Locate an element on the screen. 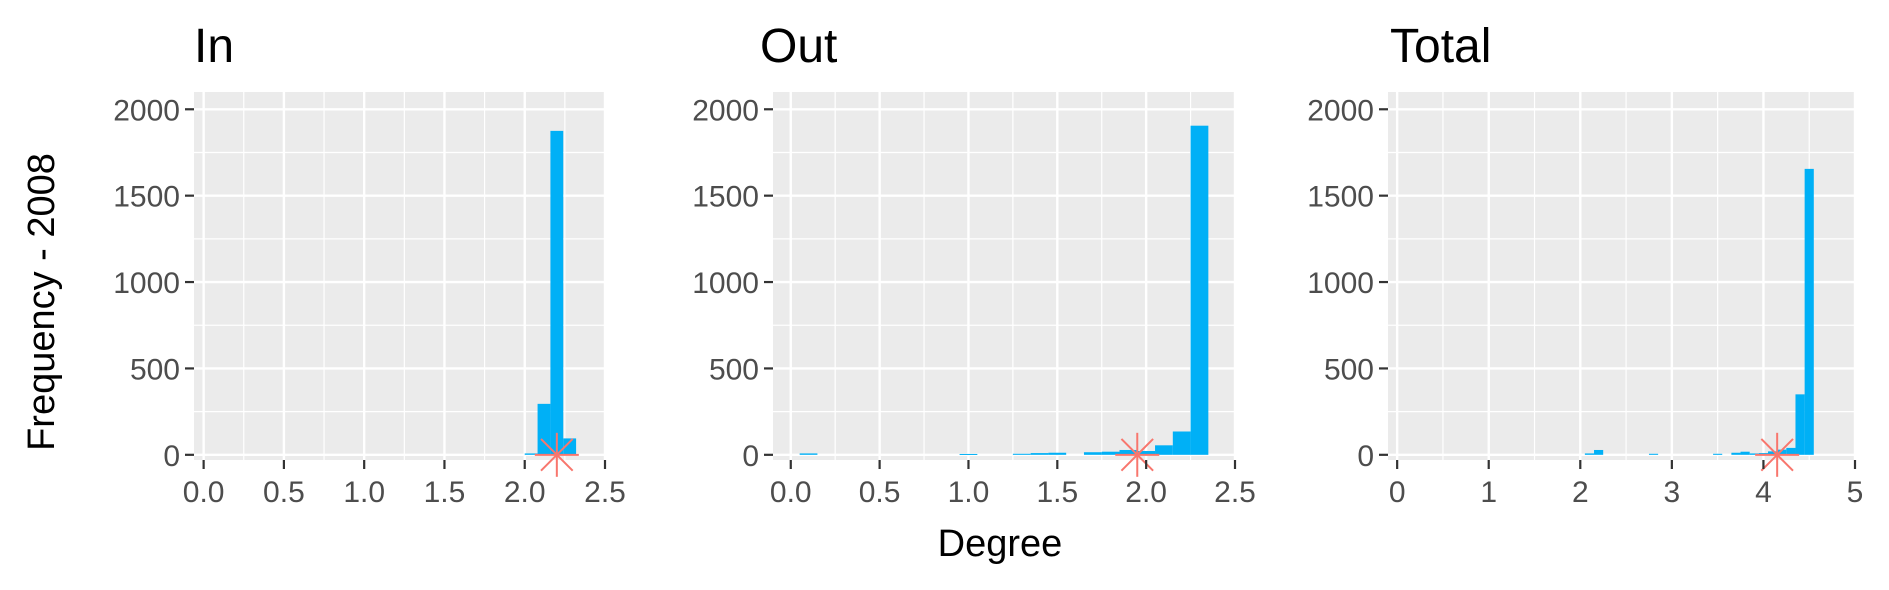 The height and width of the screenshot is (590, 1889). panel-title: Total is located at coordinates (1440, 46).